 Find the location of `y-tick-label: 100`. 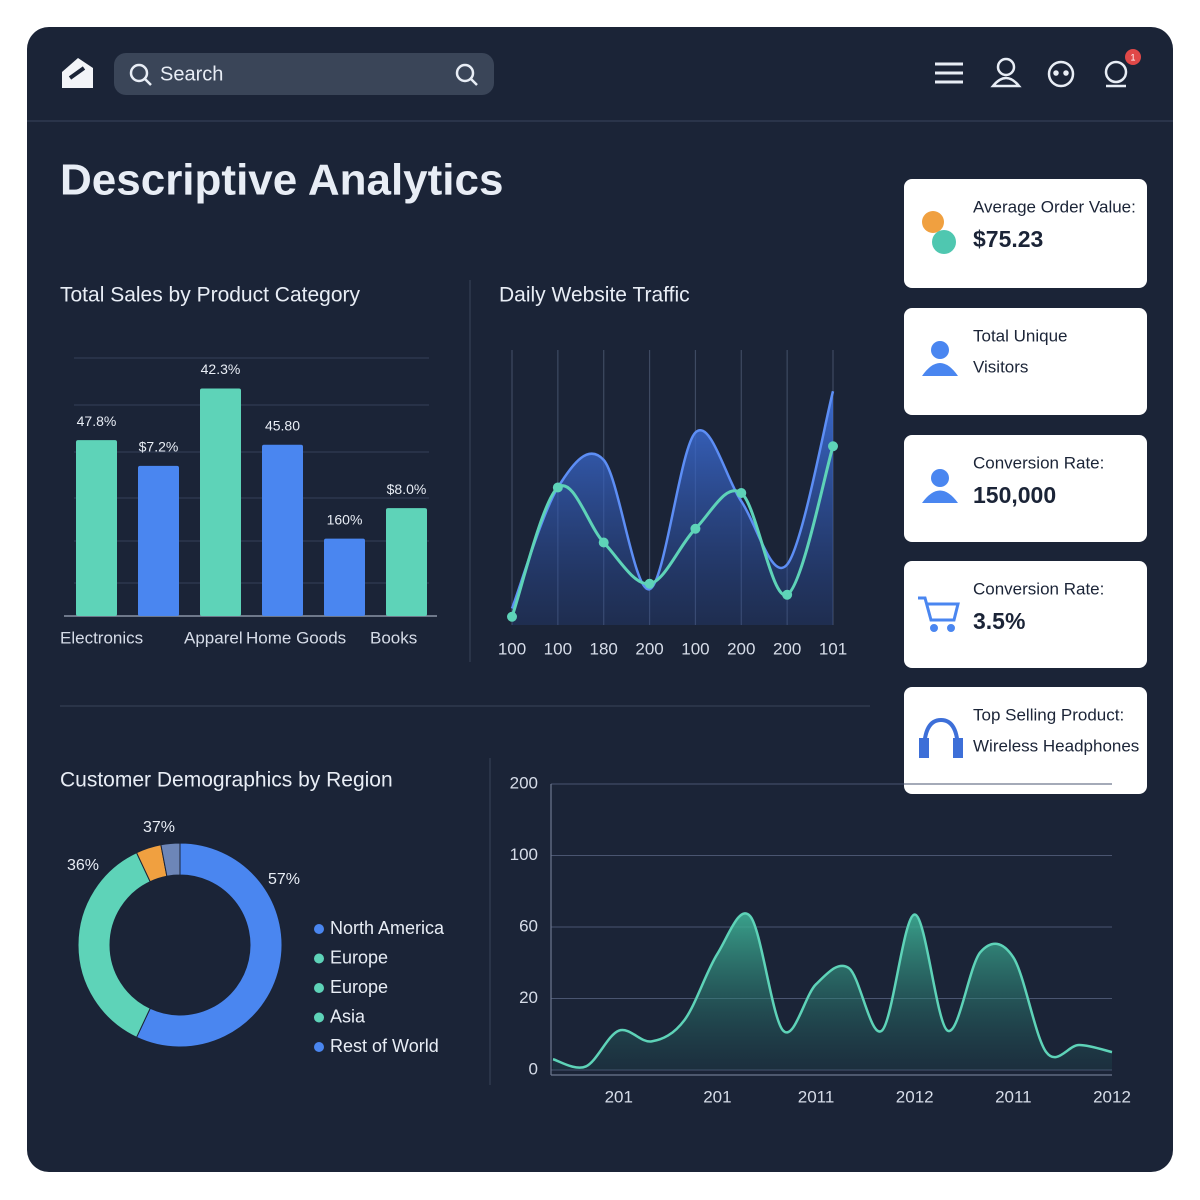

y-tick-label: 100 is located at coordinates (524, 854).